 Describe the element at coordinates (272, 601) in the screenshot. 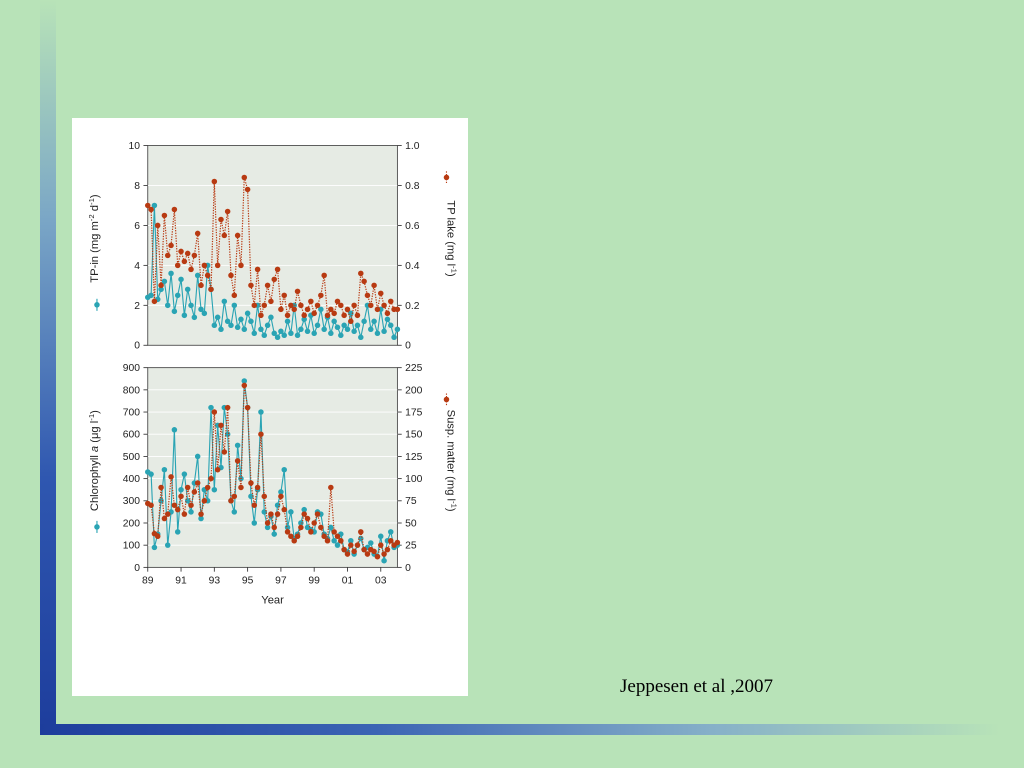

I see `x-axis-label: Year` at that location.